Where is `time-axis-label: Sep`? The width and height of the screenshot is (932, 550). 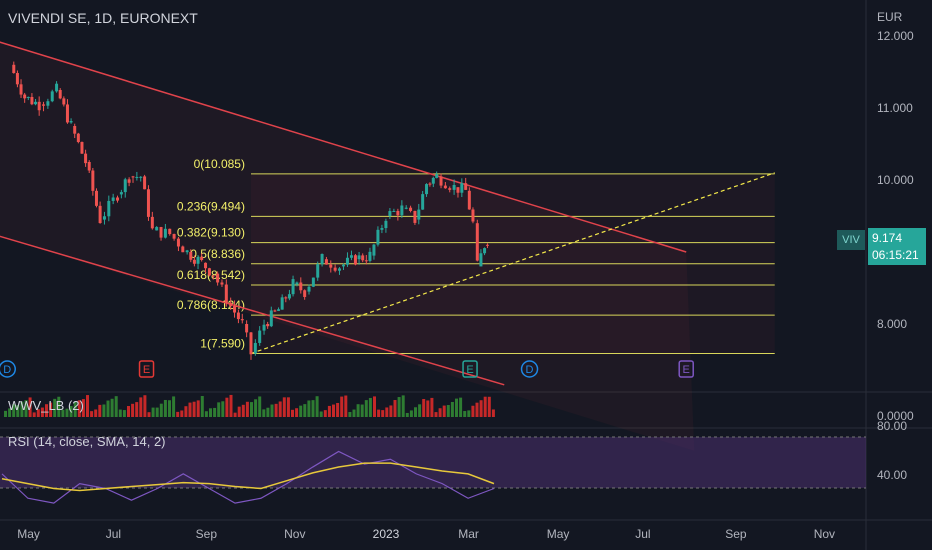
time-axis-label: Sep is located at coordinates (207, 534).